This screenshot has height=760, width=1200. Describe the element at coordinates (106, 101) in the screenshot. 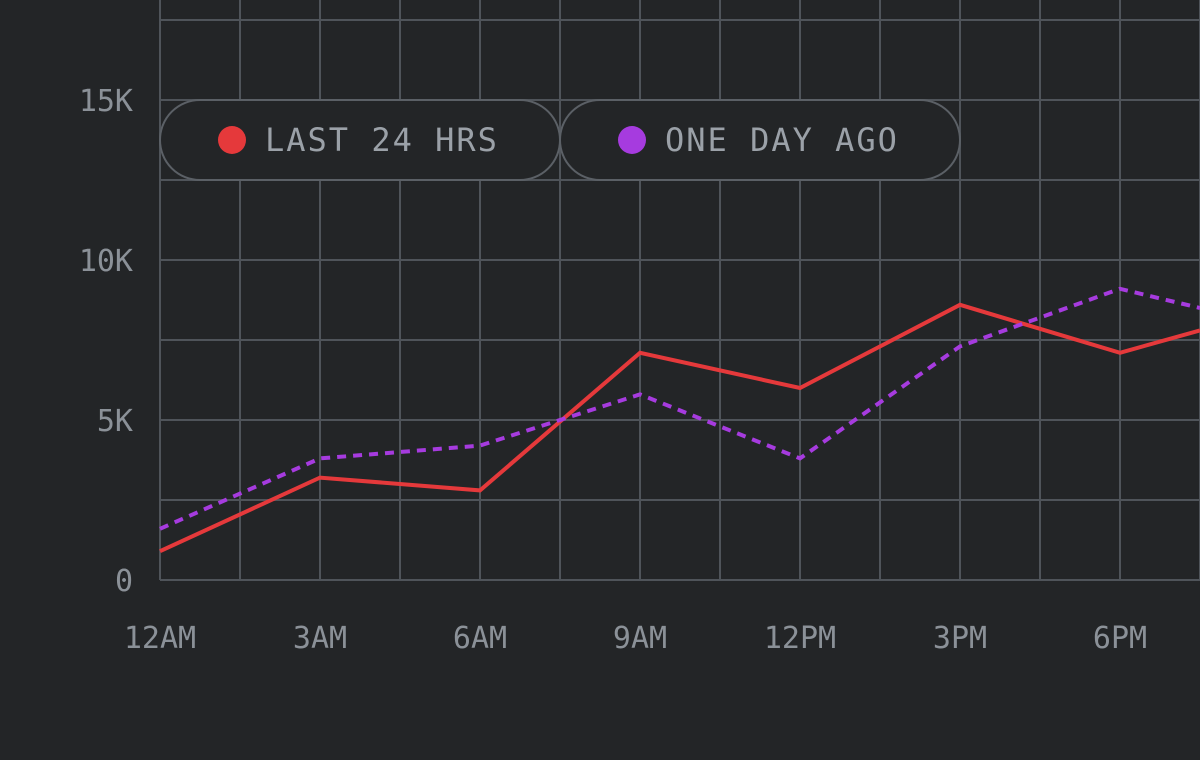

I see `y-tick-label: 15K` at that location.